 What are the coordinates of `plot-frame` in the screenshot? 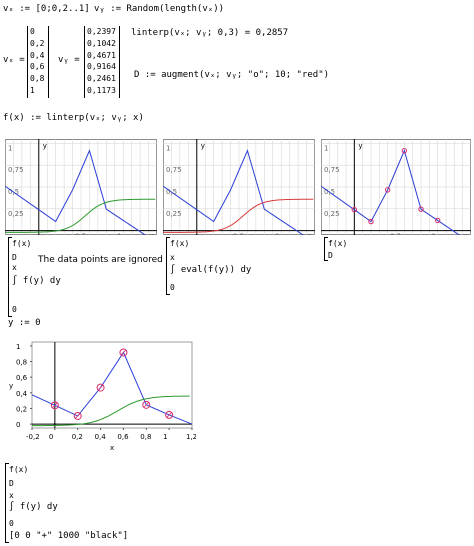 It's located at (112, 385).